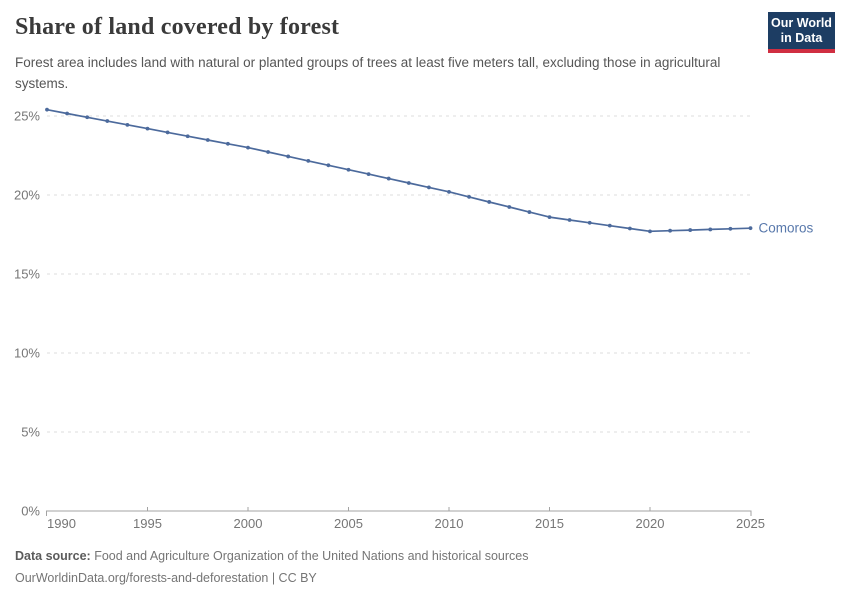  Describe the element at coordinates (750, 228) in the screenshot. I see `data-point-2025` at that location.